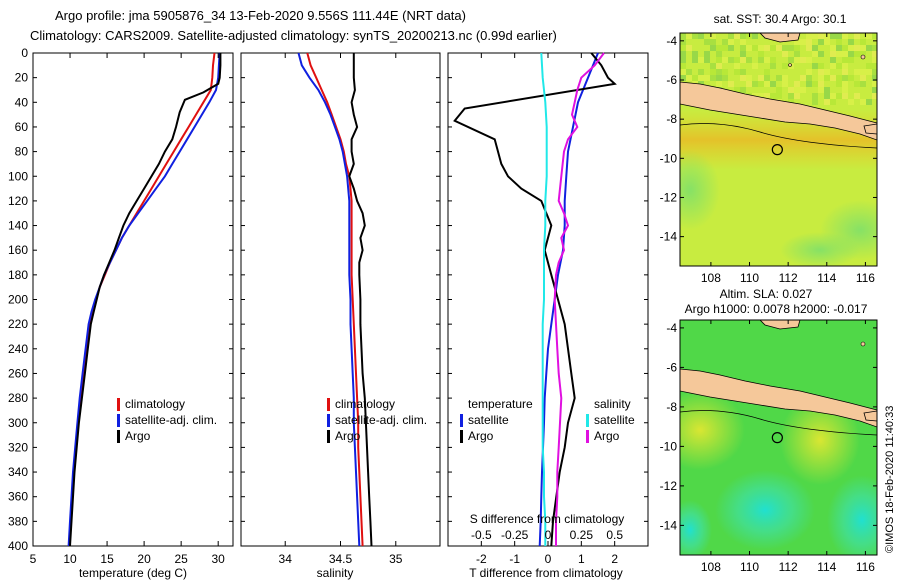 The width and height of the screenshot is (900, 580). Describe the element at coordinates (18, 447) in the screenshot. I see `depth-tick-label: 320` at that location.